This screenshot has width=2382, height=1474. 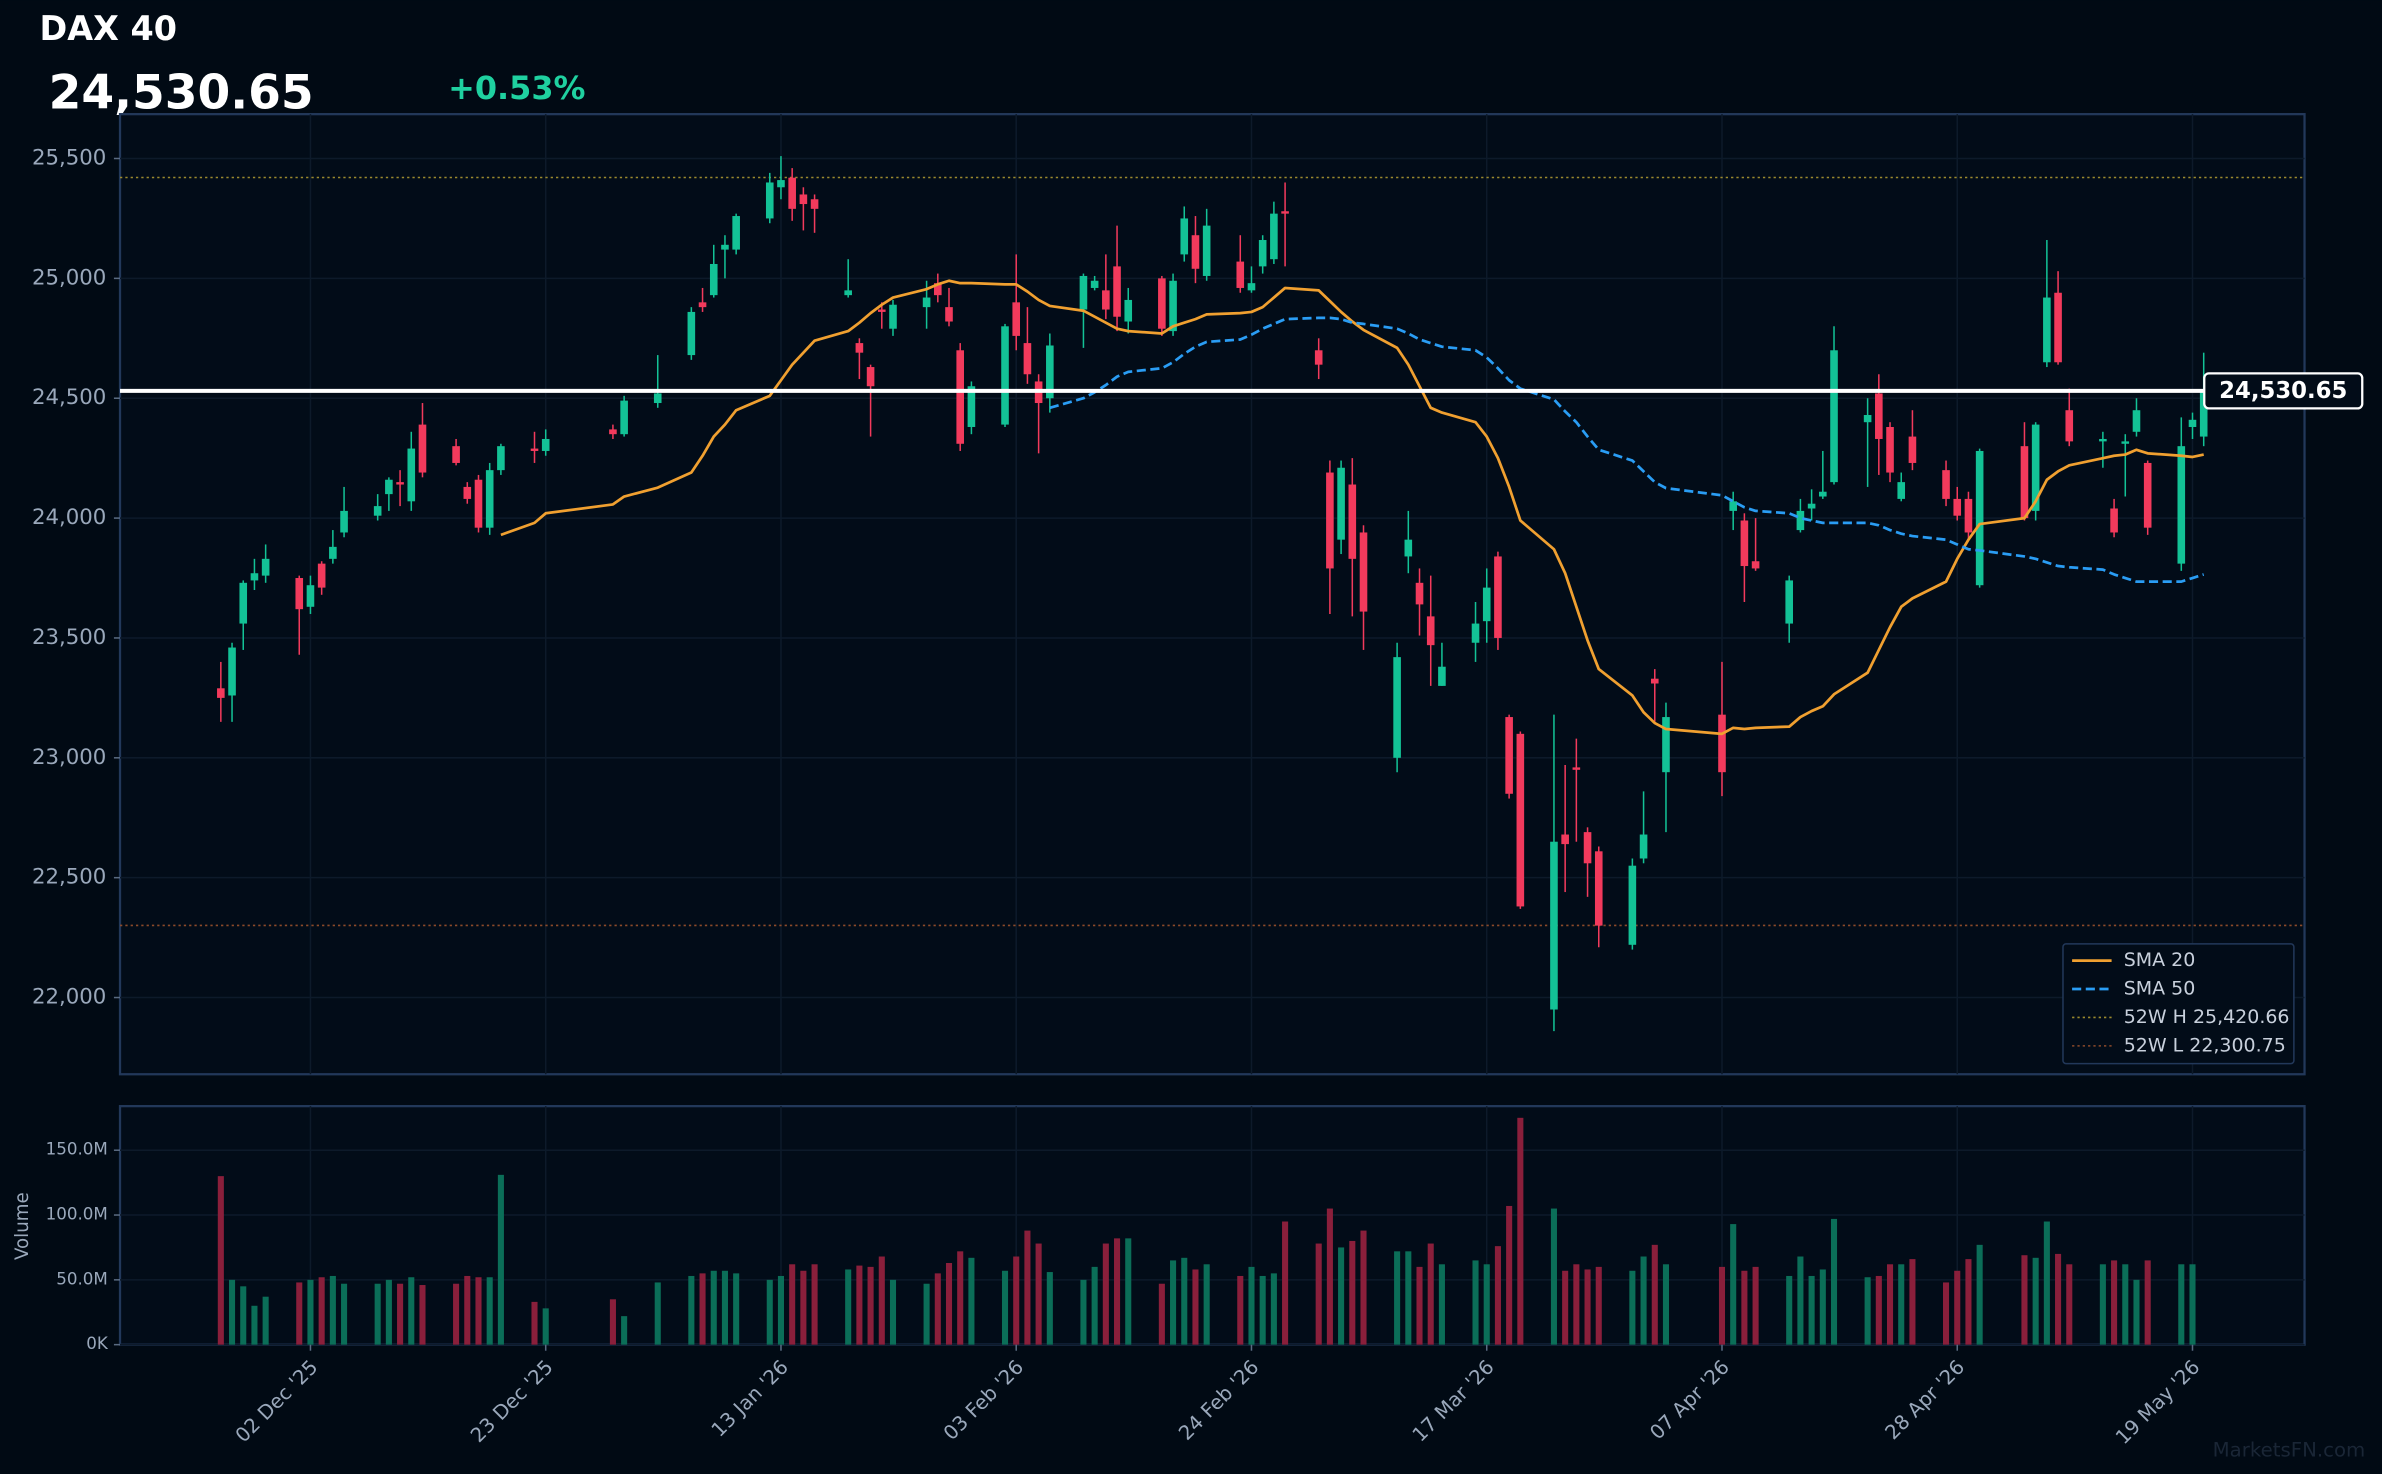 What do you see at coordinates (2178, 1004) in the screenshot?
I see `legend-box` at bounding box center [2178, 1004].